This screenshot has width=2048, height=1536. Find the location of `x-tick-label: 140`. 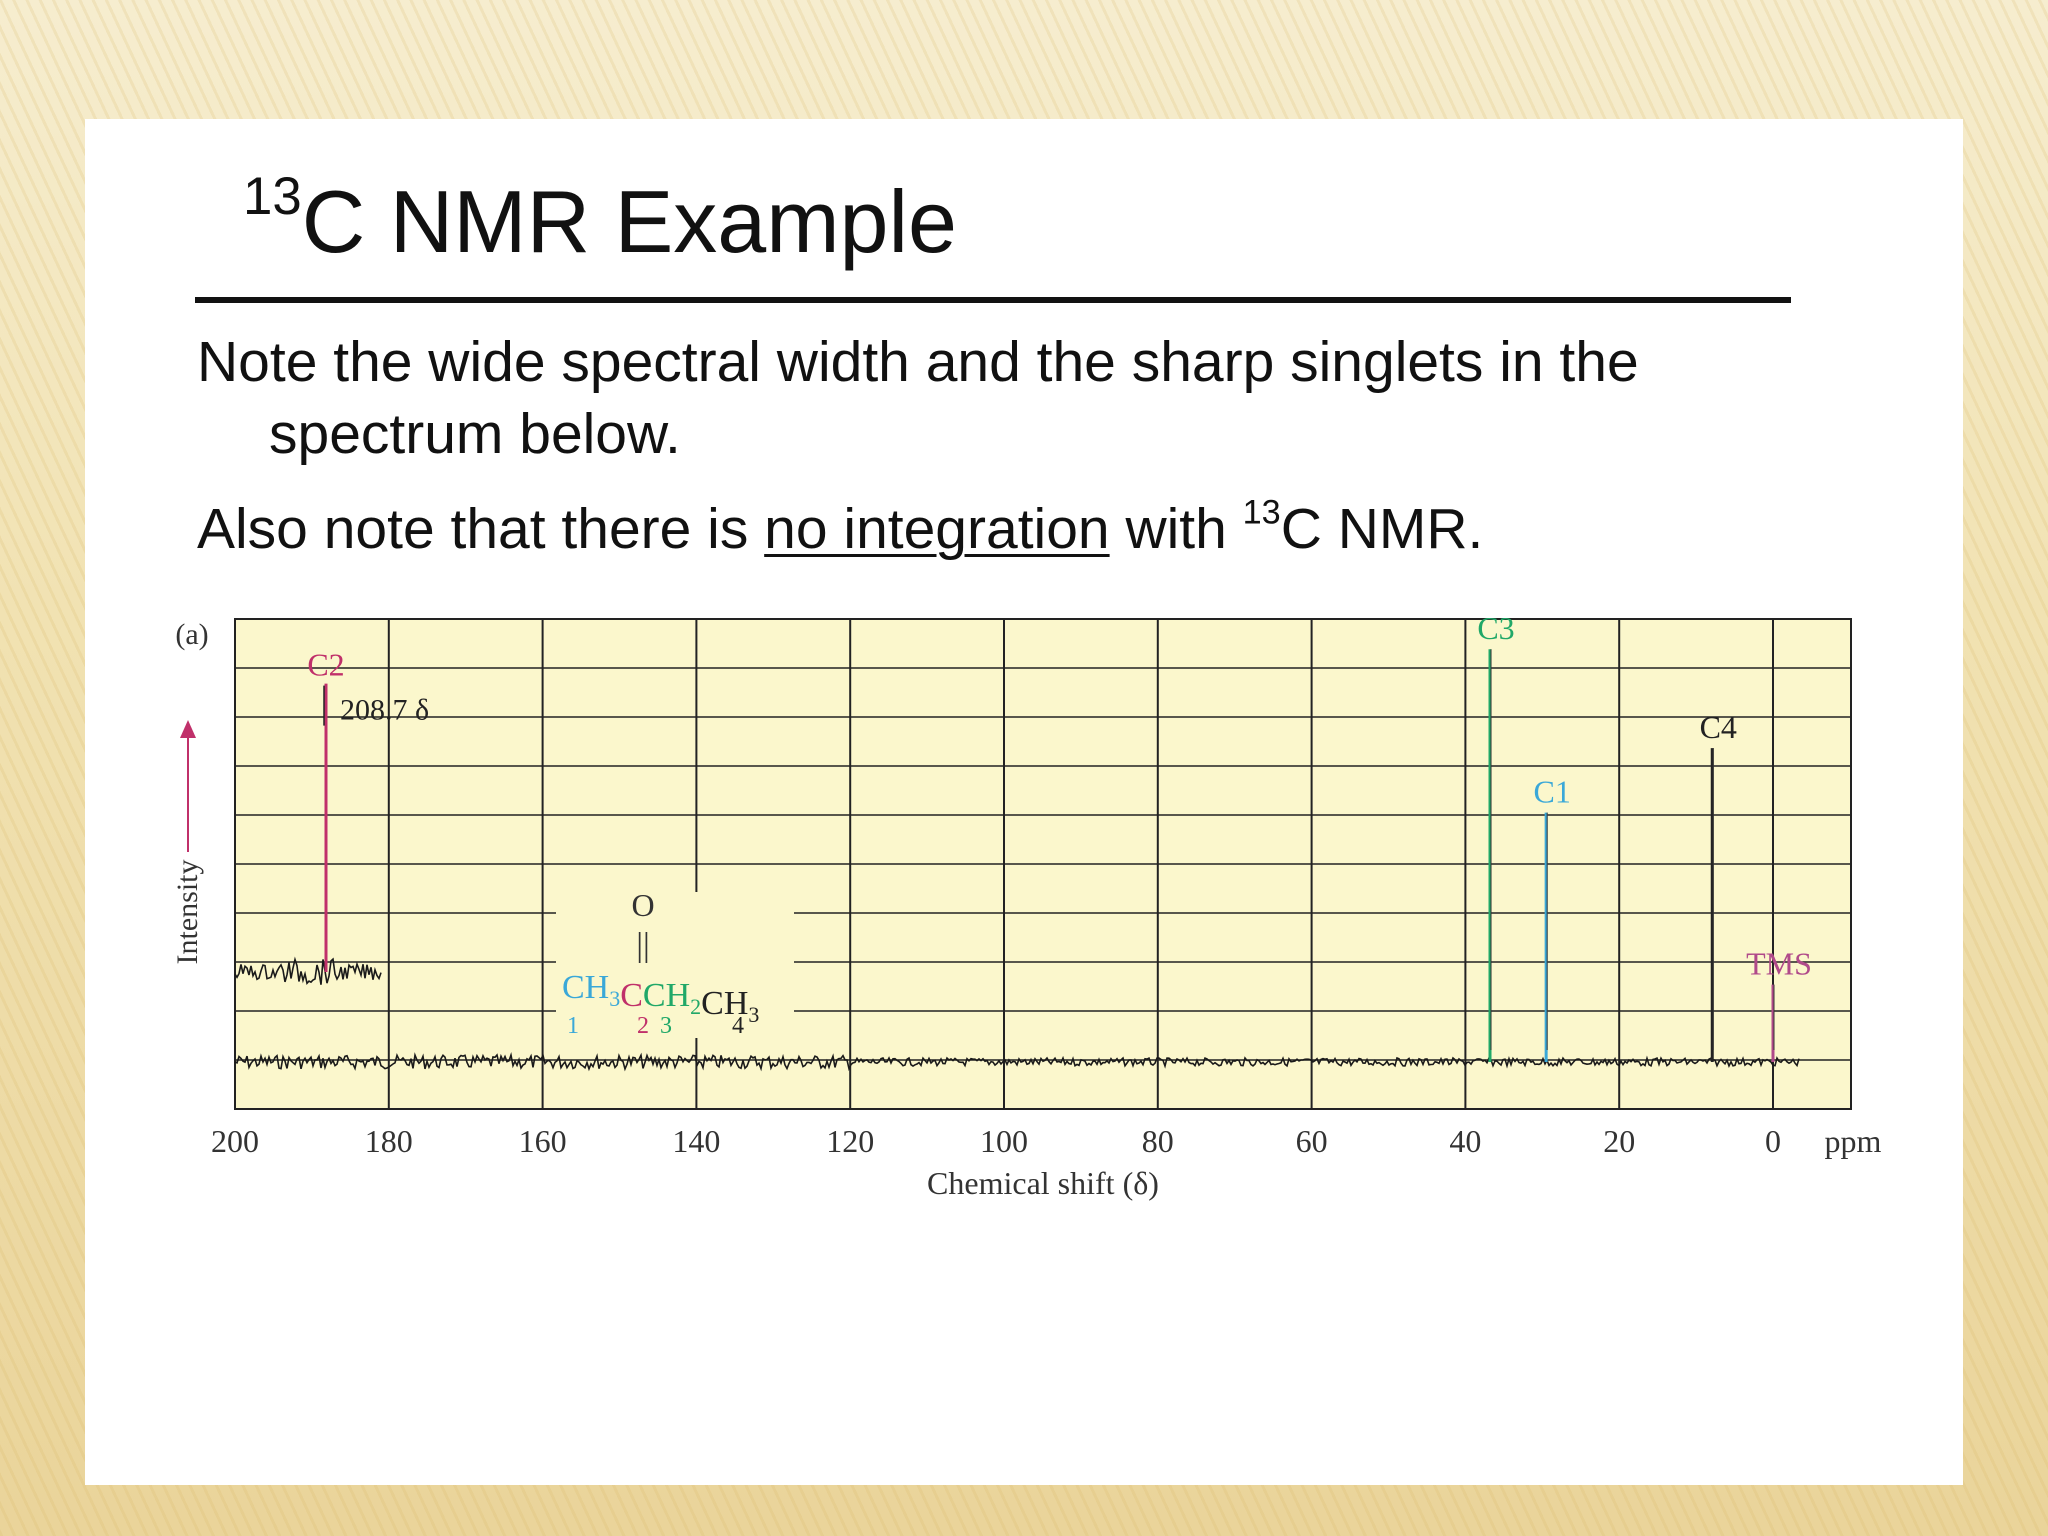

x-tick-label: 140 is located at coordinates (696, 1141).